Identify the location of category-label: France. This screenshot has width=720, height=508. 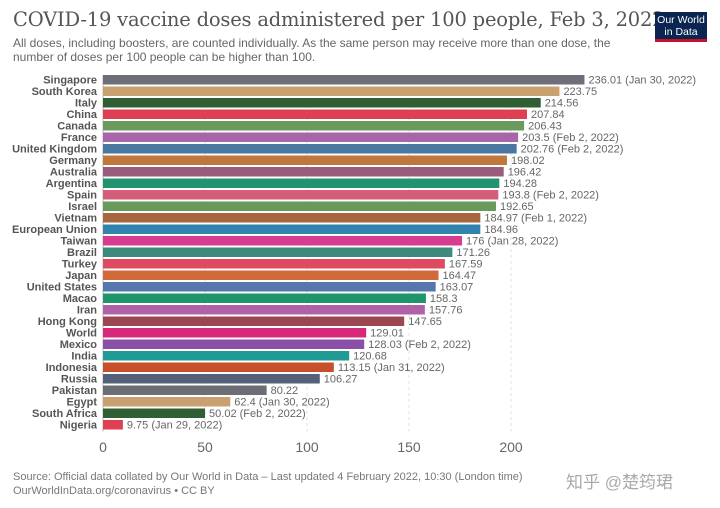
(79, 138).